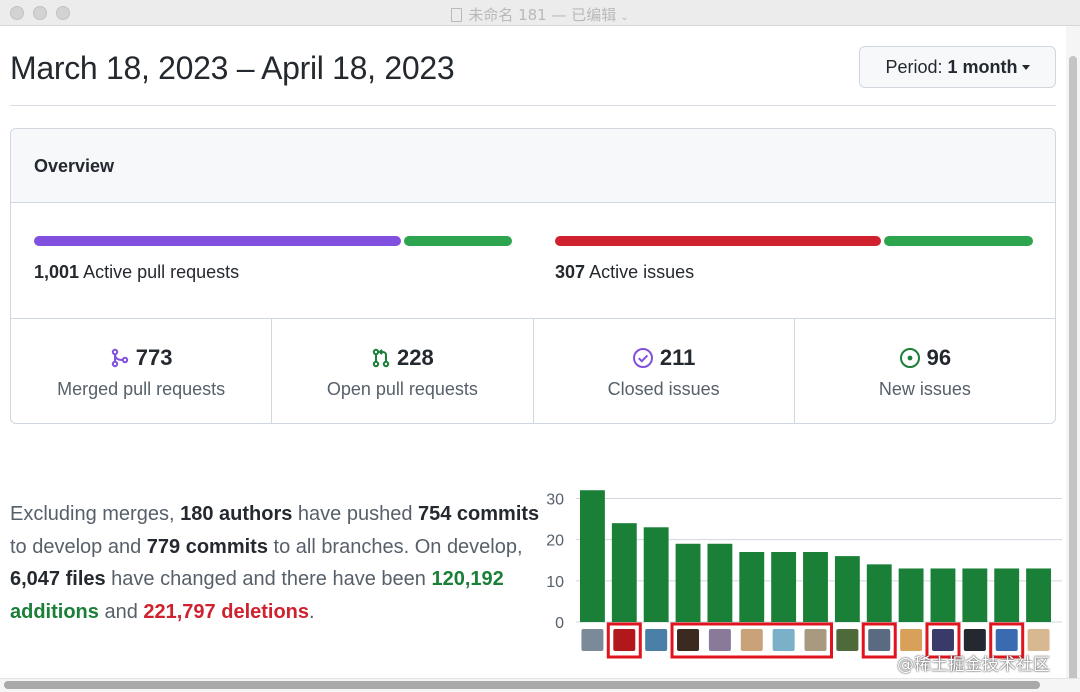 The width and height of the screenshot is (1080, 692). I want to click on git-pull-request-icon, so click(381, 358).